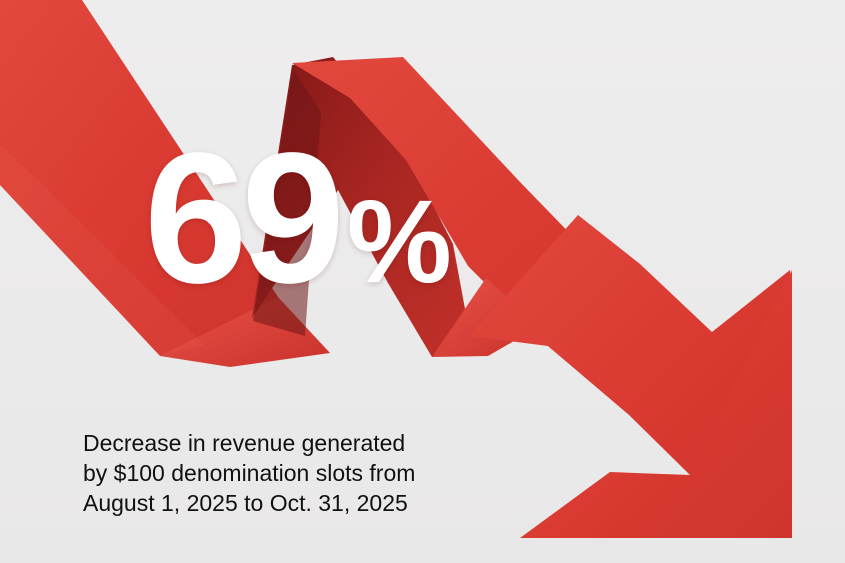 This screenshot has height=563, width=845. I want to click on caption-line-2: by $100 denomination slots from, so click(249, 473).